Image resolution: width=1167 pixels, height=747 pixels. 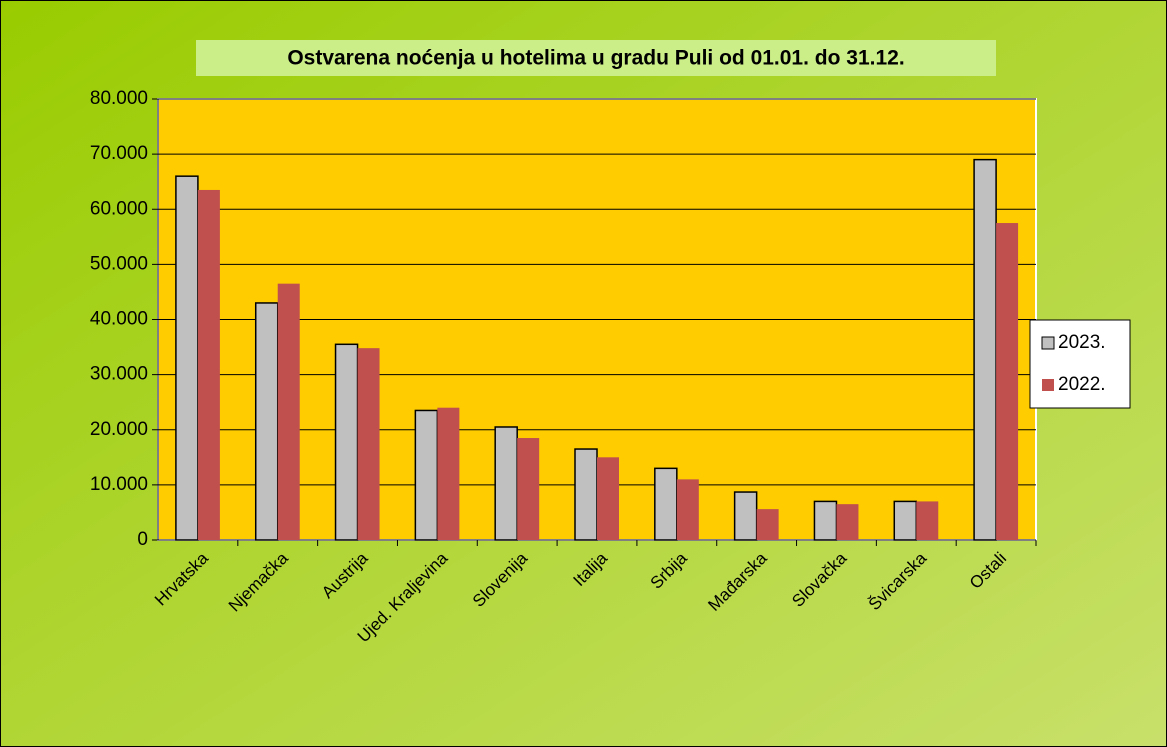 What do you see at coordinates (119, 374) in the screenshot?
I see `y-tick-label: 30.000` at bounding box center [119, 374].